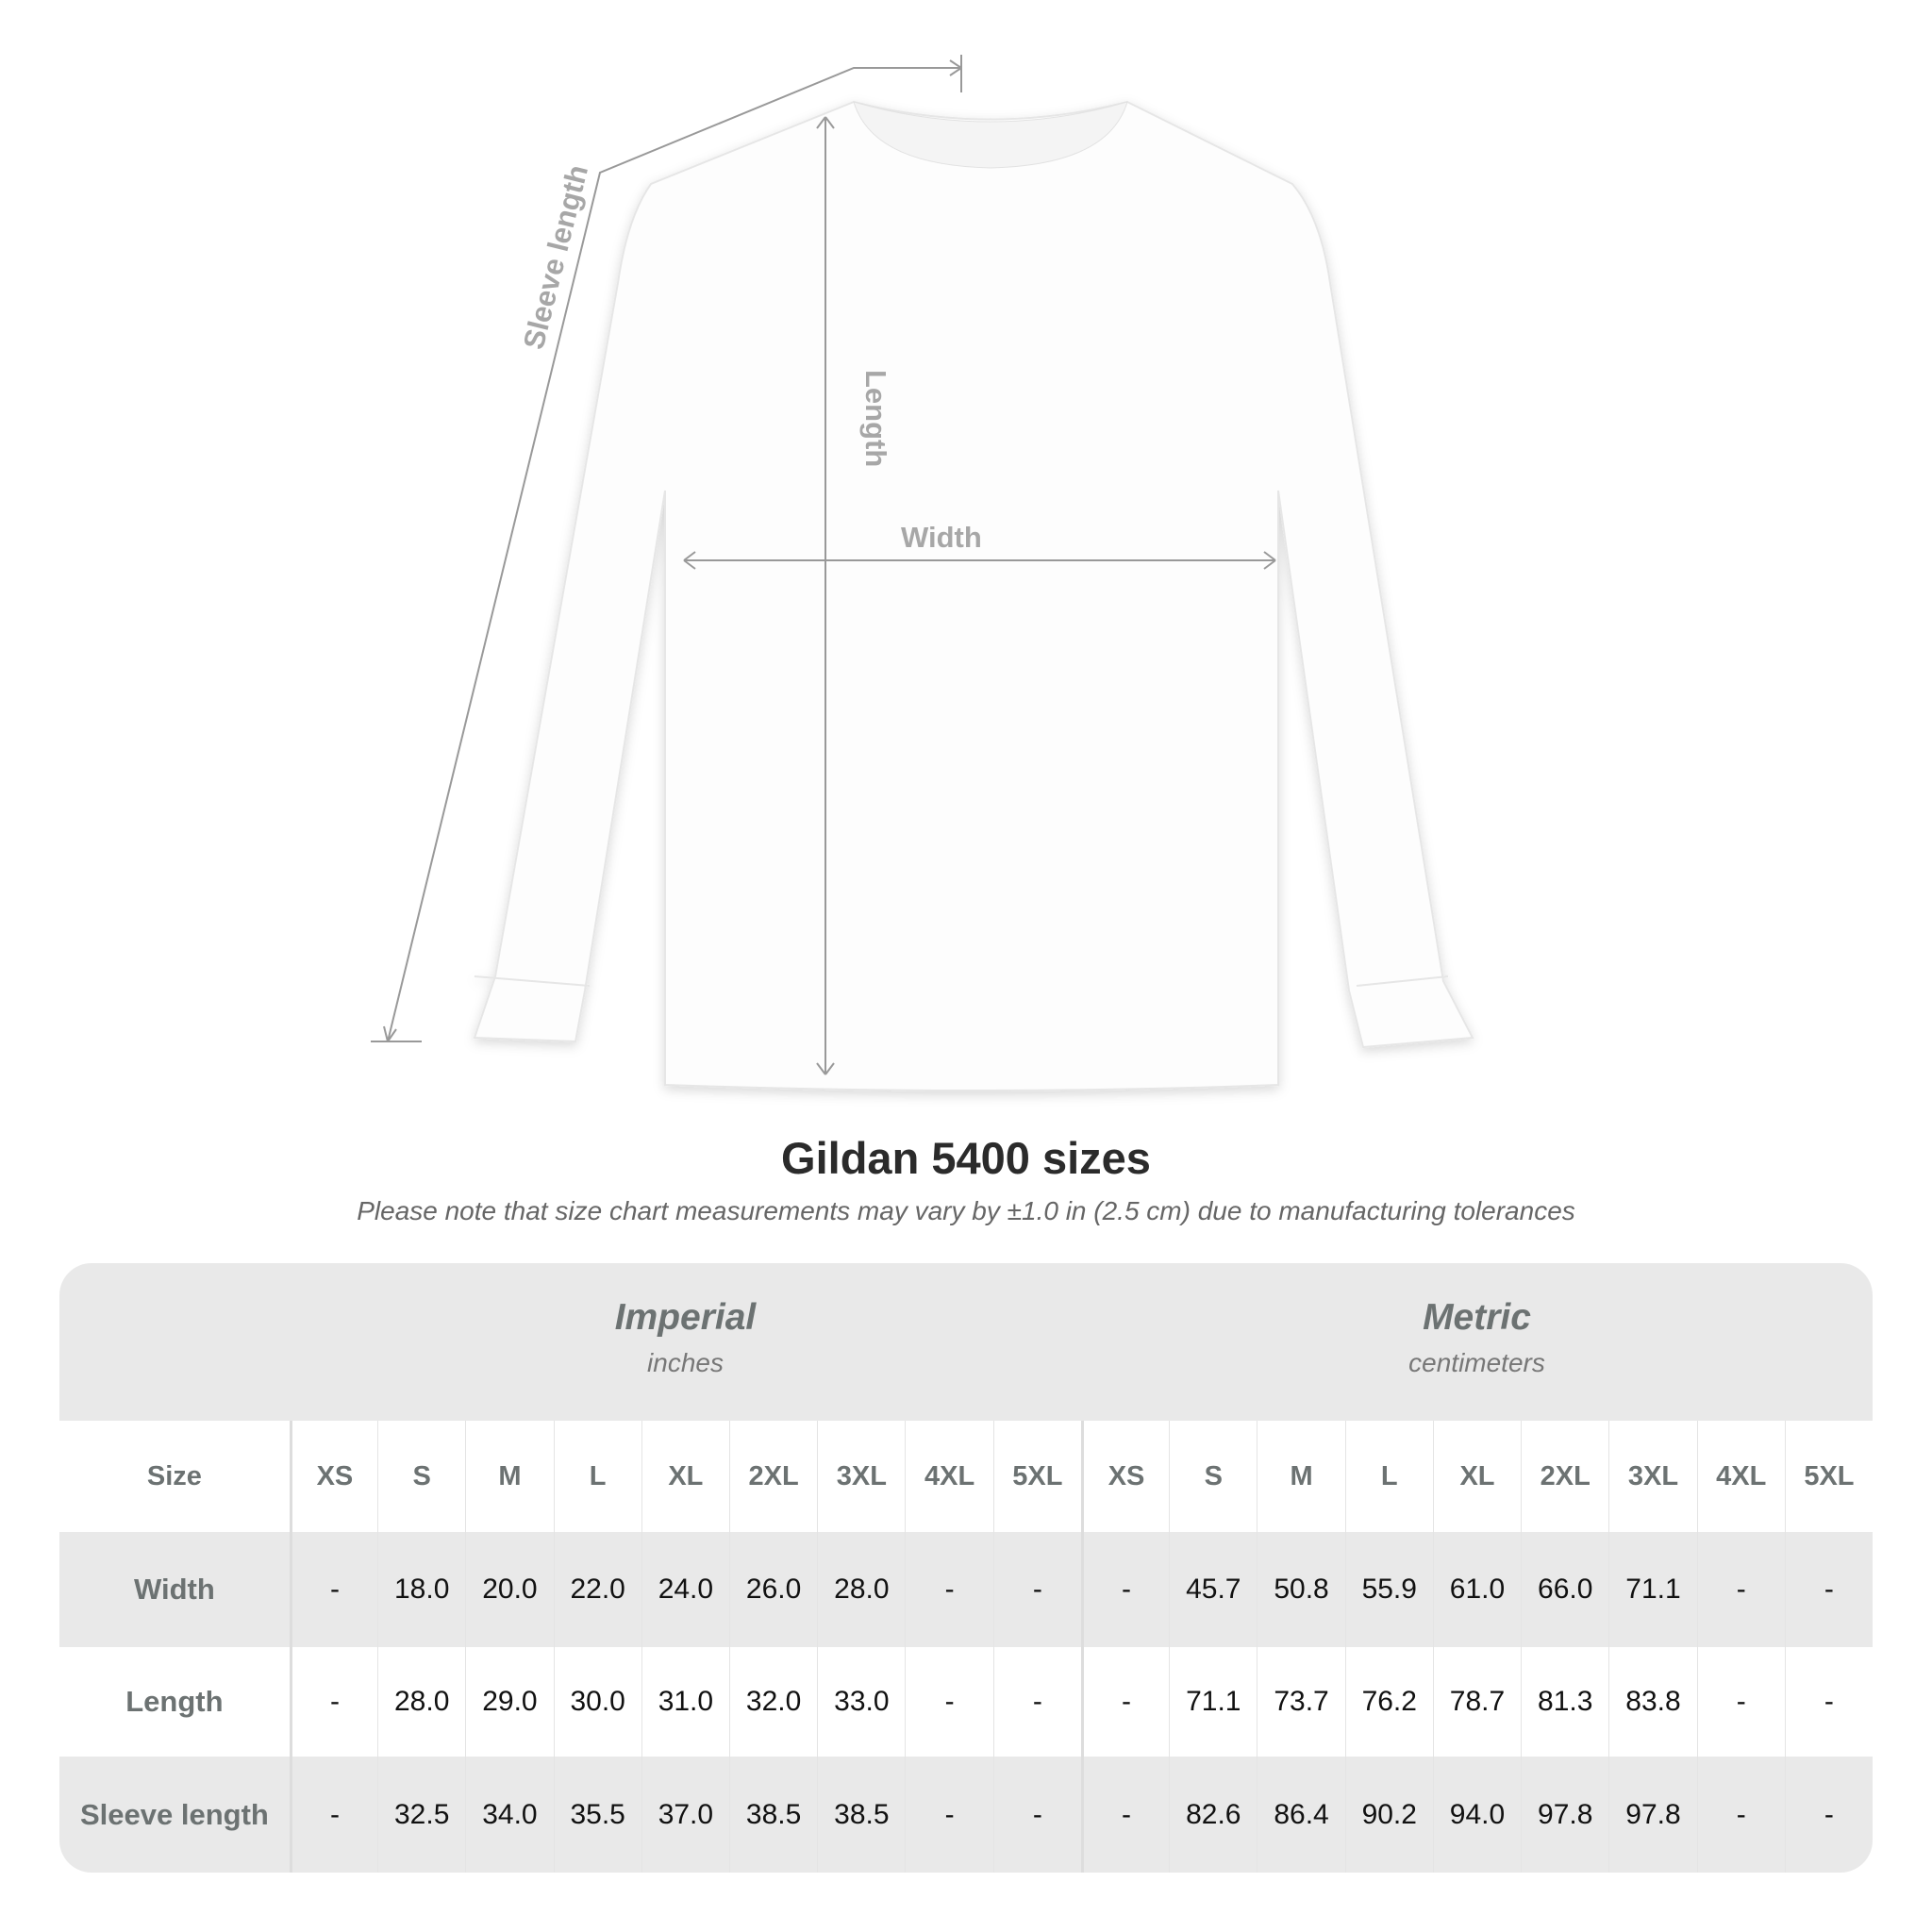 Image resolution: width=1932 pixels, height=1932 pixels. Describe the element at coordinates (1476, 1815) in the screenshot. I see `value-cell-metric: 94.0` at that location.